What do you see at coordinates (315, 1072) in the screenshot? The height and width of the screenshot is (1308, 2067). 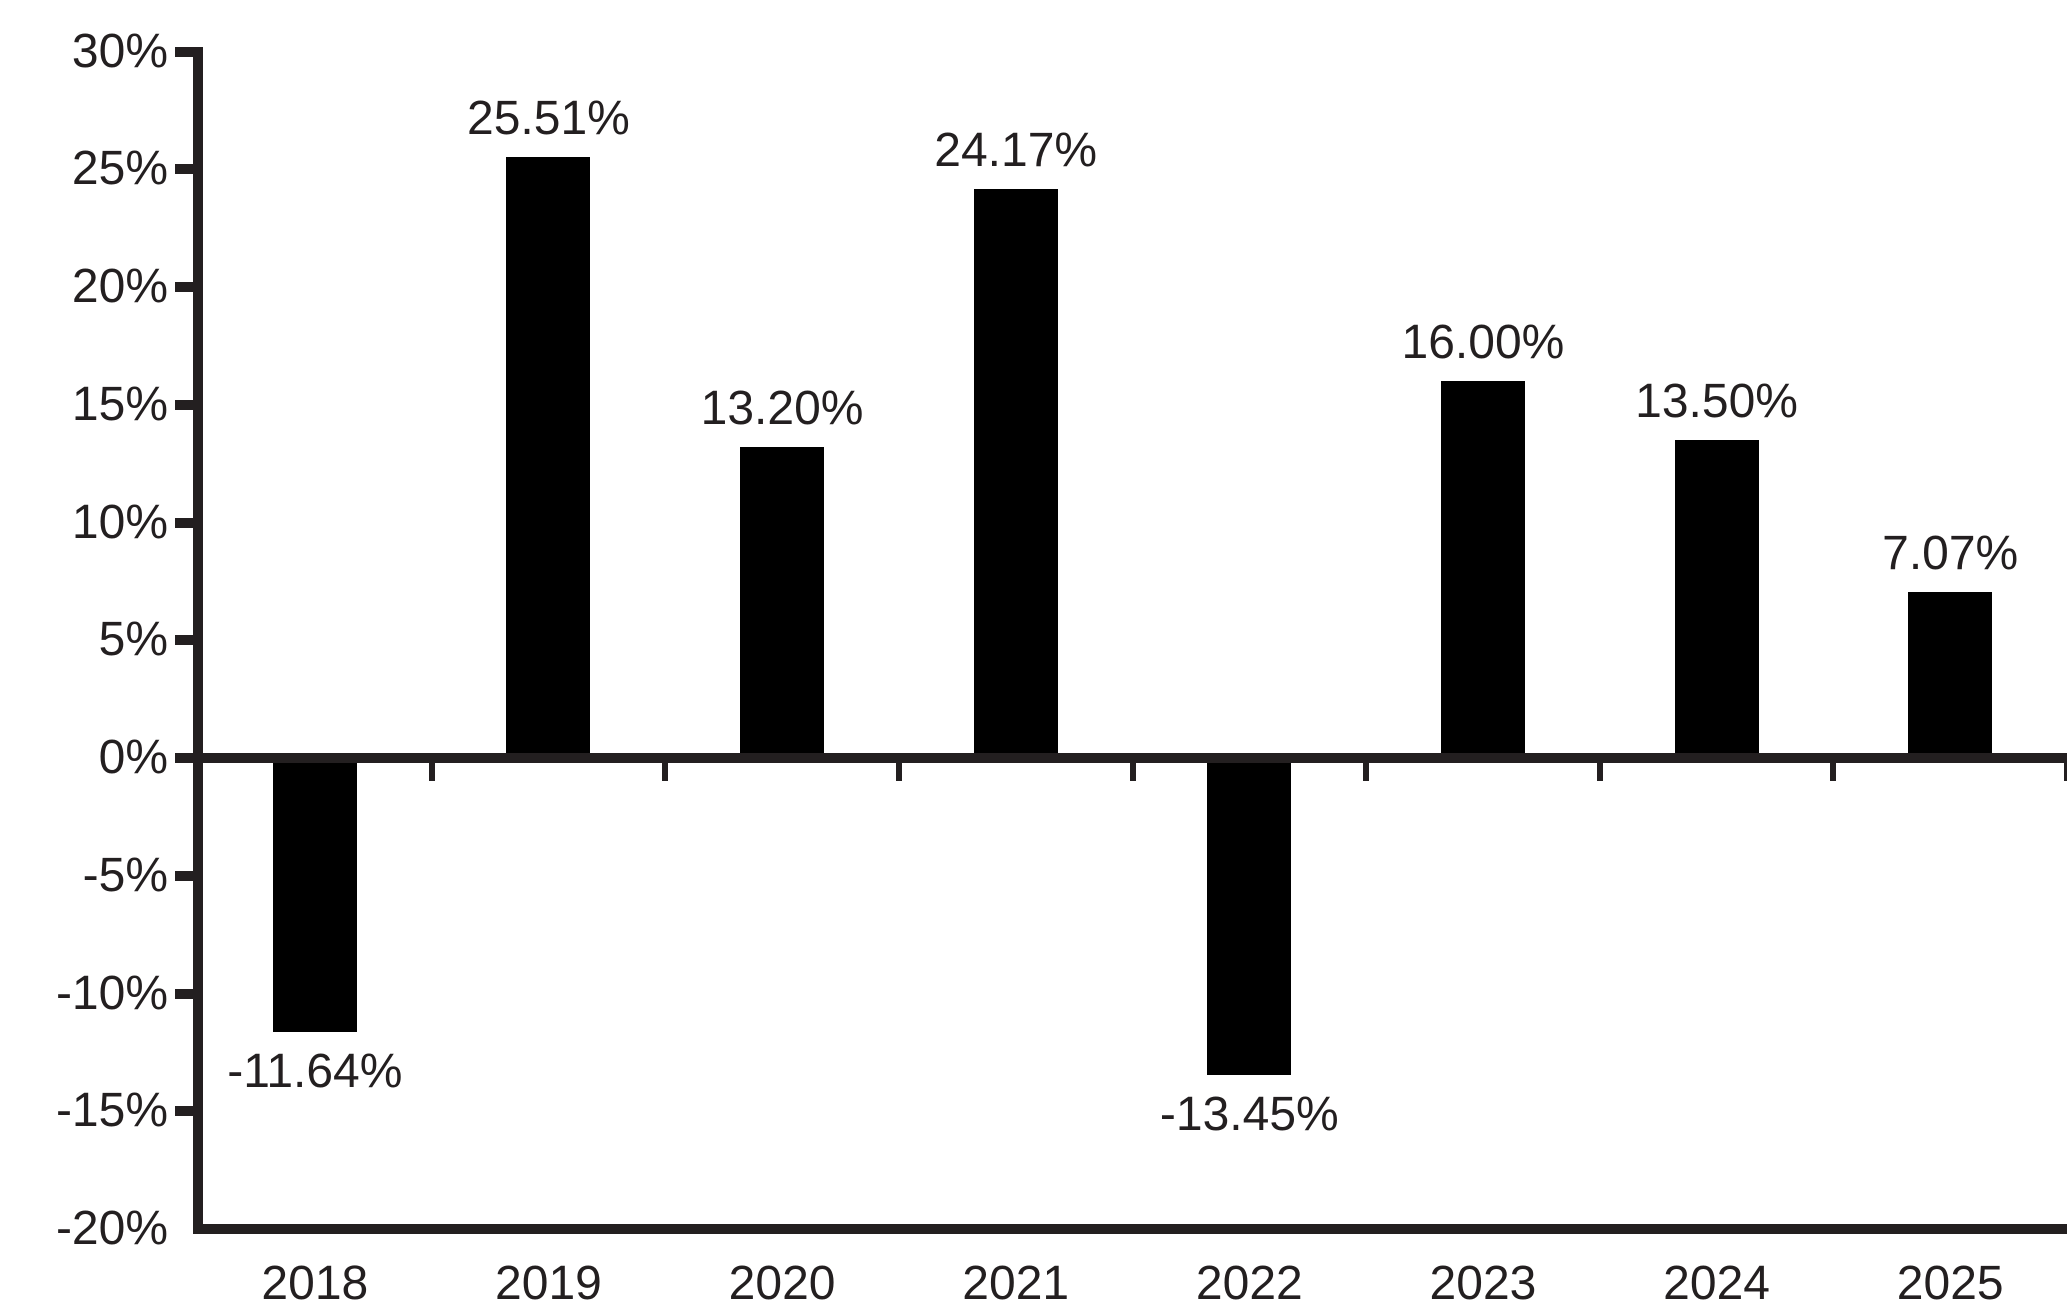 I see `bar-value-label: -11.64%` at bounding box center [315, 1072].